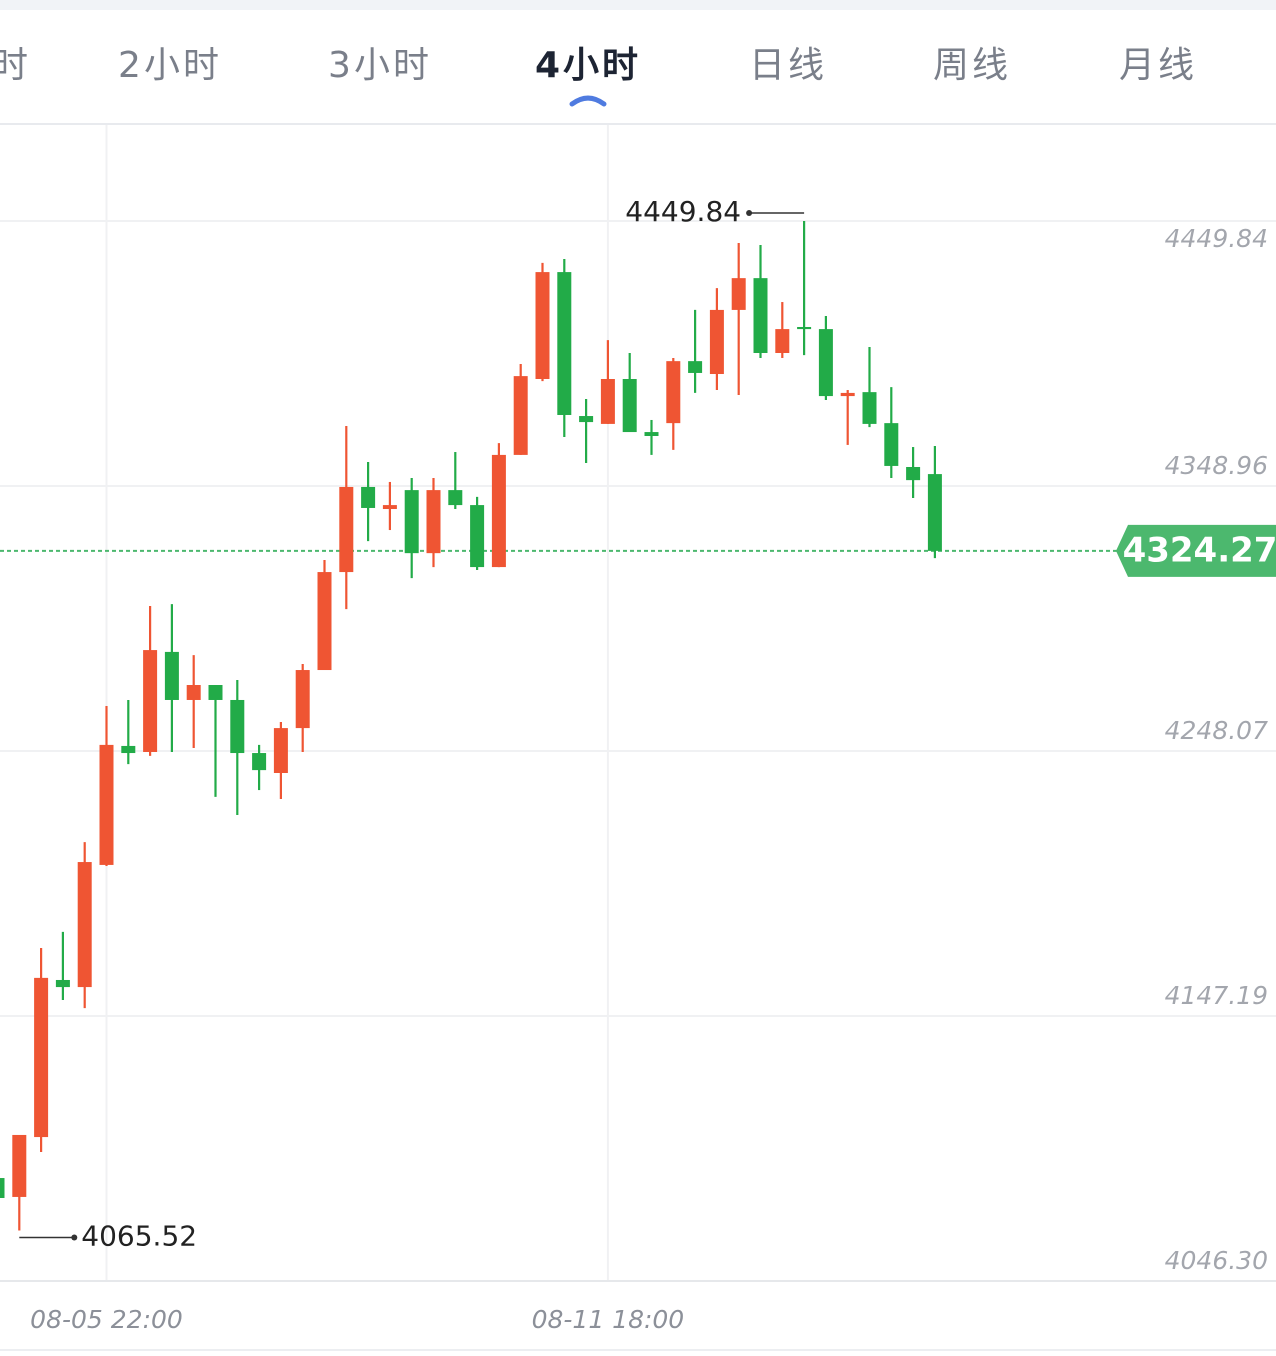 This screenshot has width=1276, height=1356. I want to click on min-label: 4065.52, so click(139, 1236).